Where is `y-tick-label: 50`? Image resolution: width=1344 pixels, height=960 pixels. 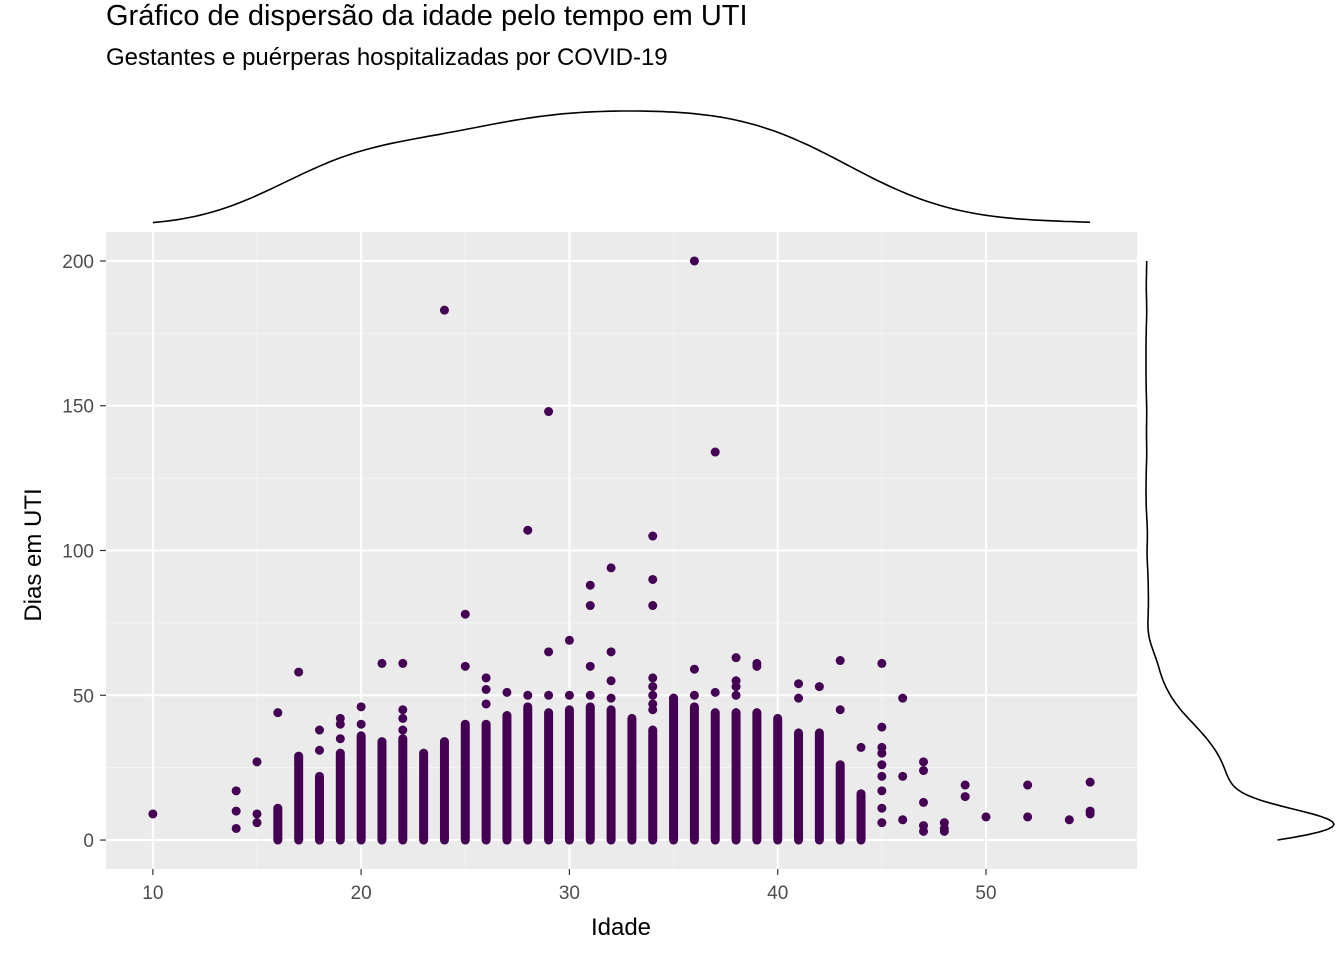
y-tick-label: 50 is located at coordinates (83, 696).